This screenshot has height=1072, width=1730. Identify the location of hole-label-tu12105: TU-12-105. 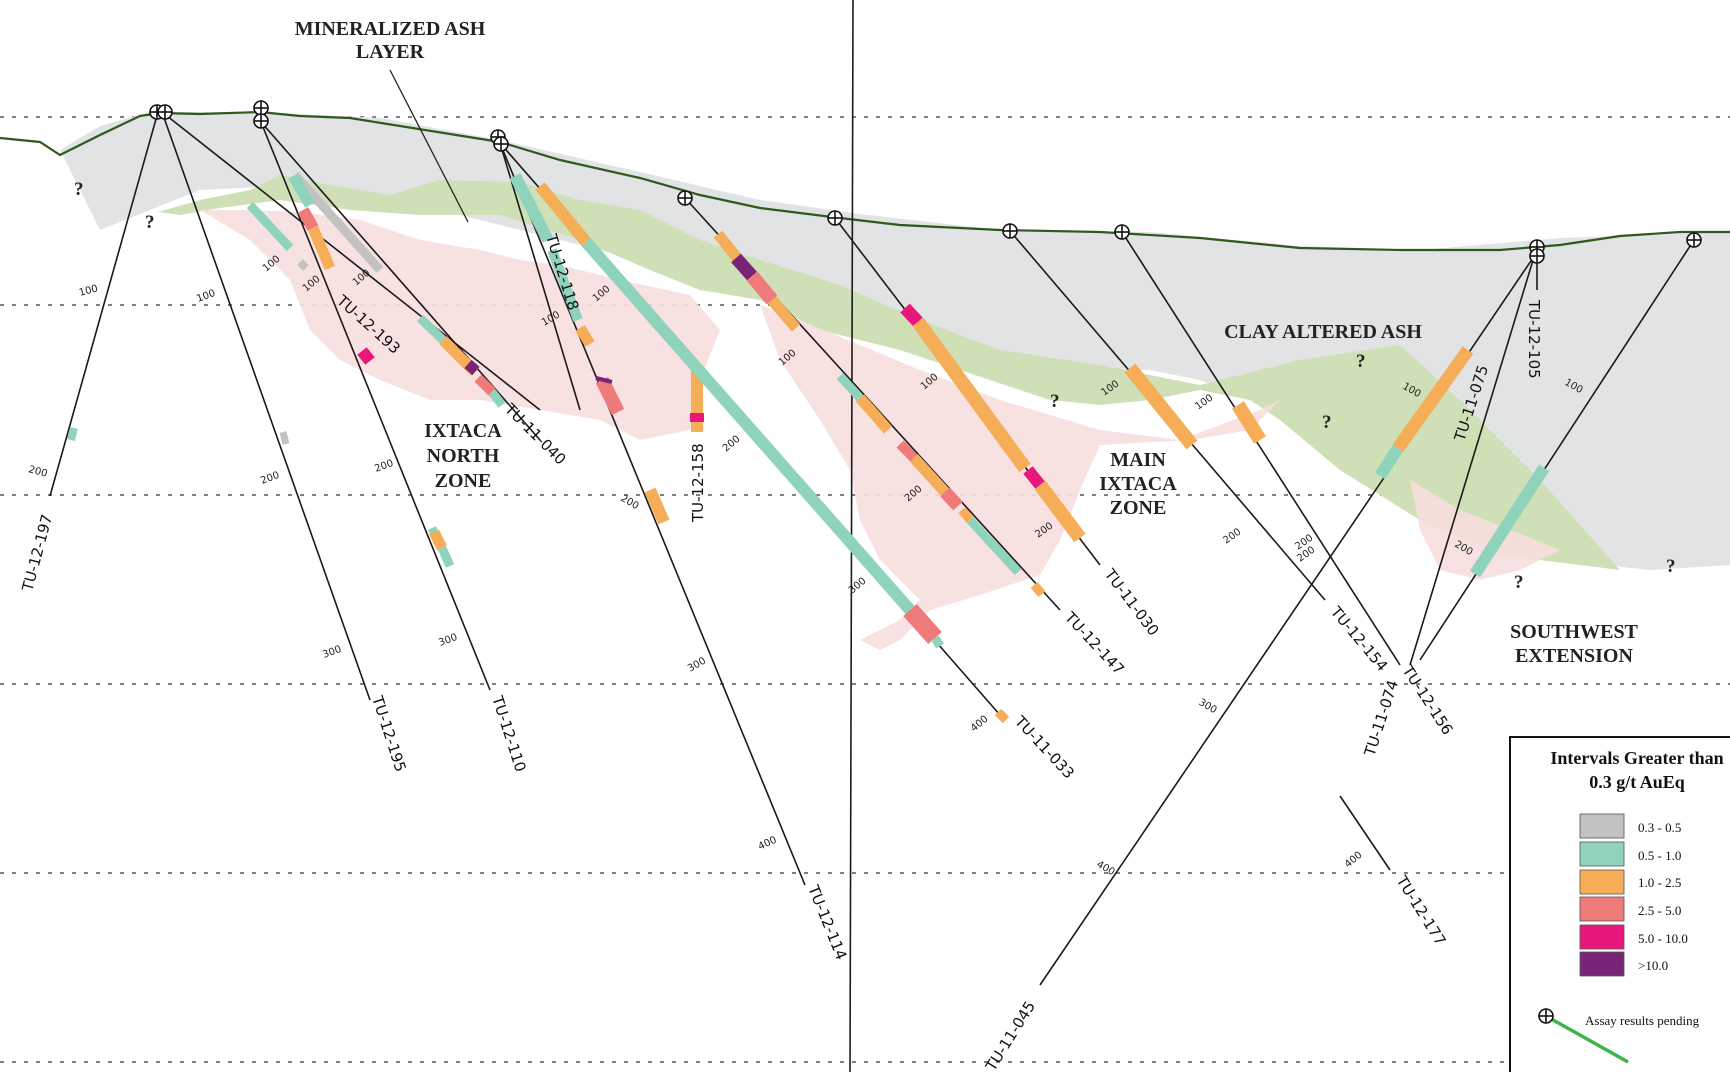
(1534, 339).